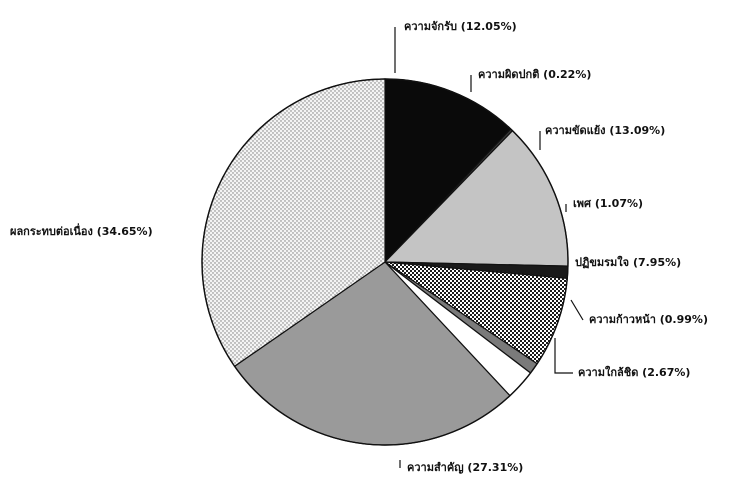 Image resolution: width=737 pixels, height=481 pixels. What do you see at coordinates (81, 230) in the screenshot?
I see `slice-label: ผลกระทบต่อเนื่อง (34.65%)` at bounding box center [81, 230].